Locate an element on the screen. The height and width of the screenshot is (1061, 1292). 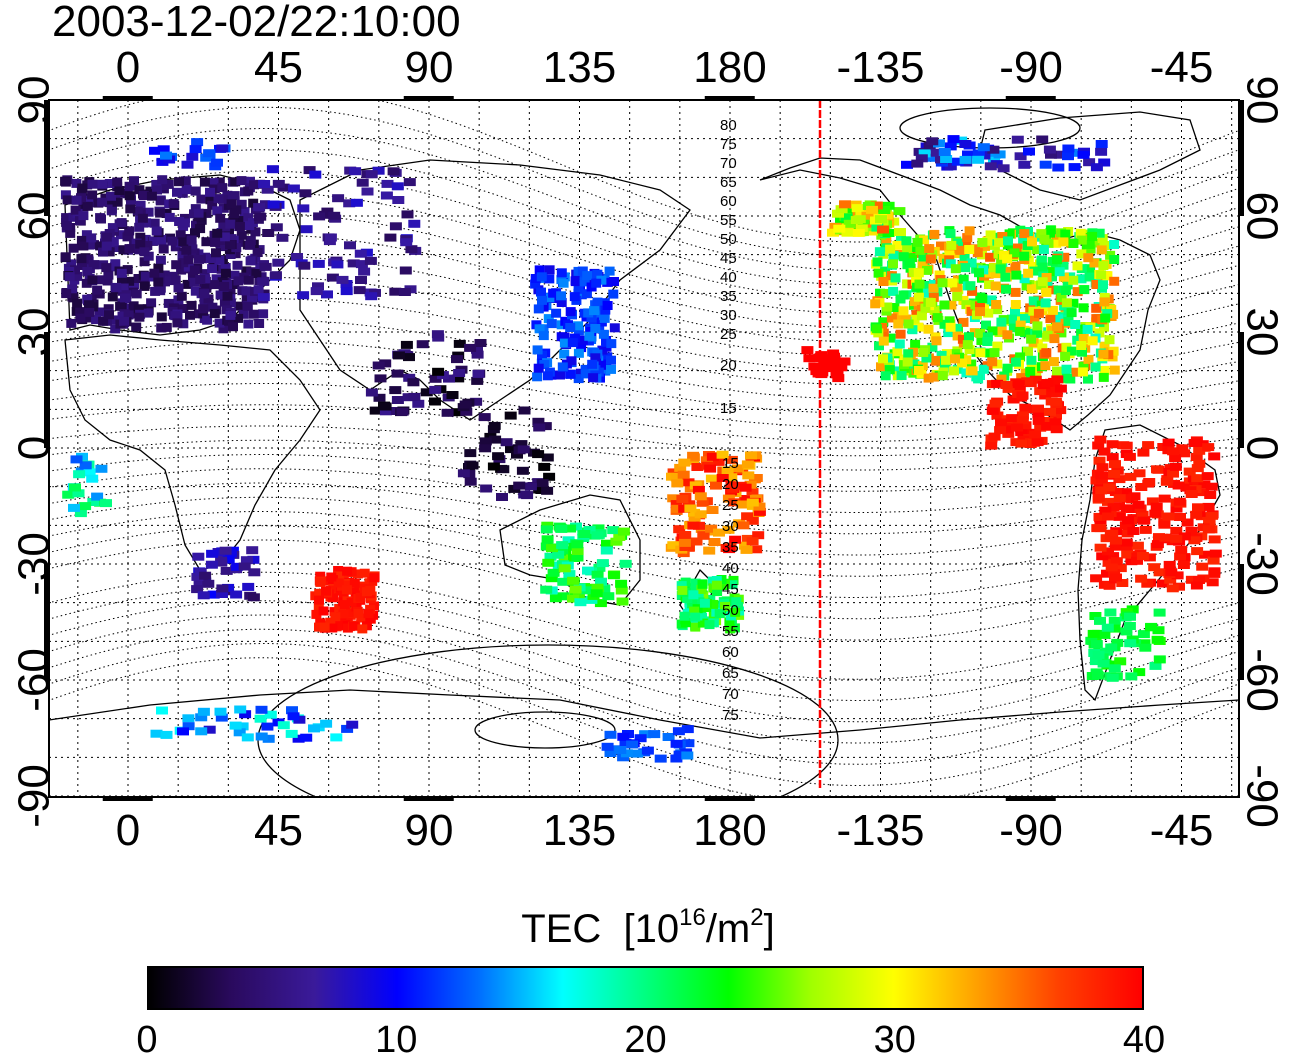
contour-label: 60 is located at coordinates (728, 201).